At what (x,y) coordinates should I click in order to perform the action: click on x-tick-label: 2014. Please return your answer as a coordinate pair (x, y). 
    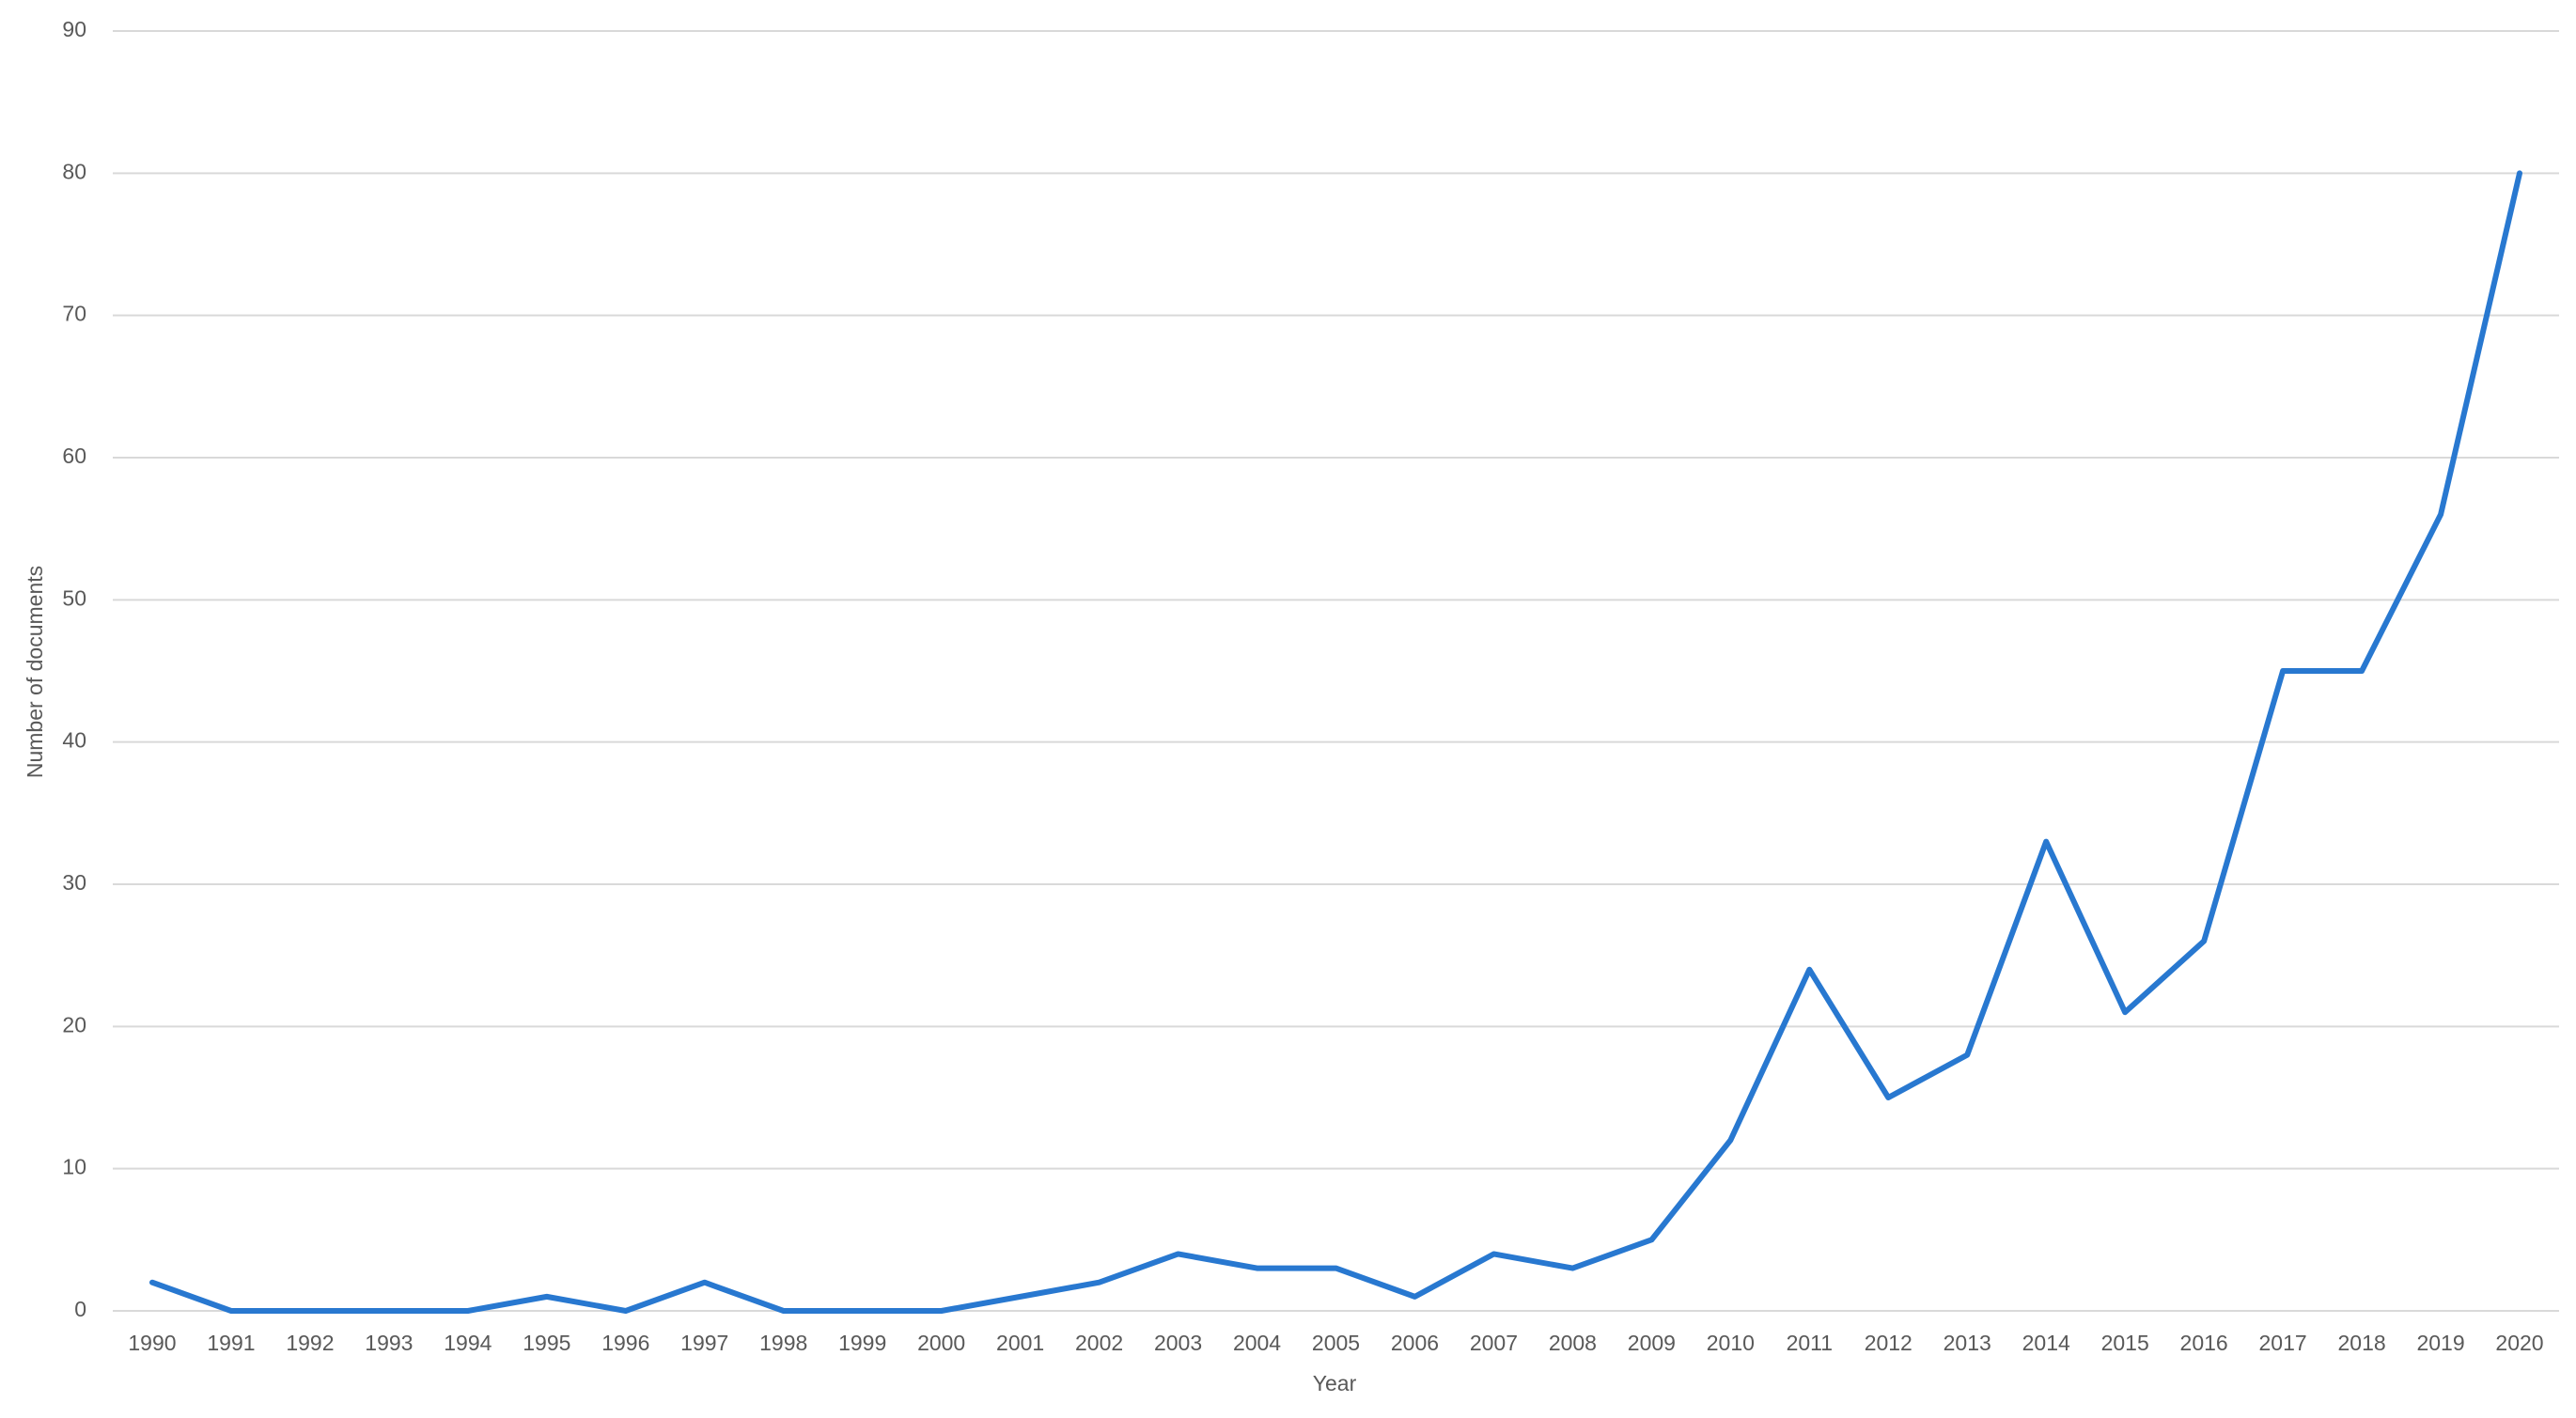
    Looking at the image, I should click on (2046, 1343).